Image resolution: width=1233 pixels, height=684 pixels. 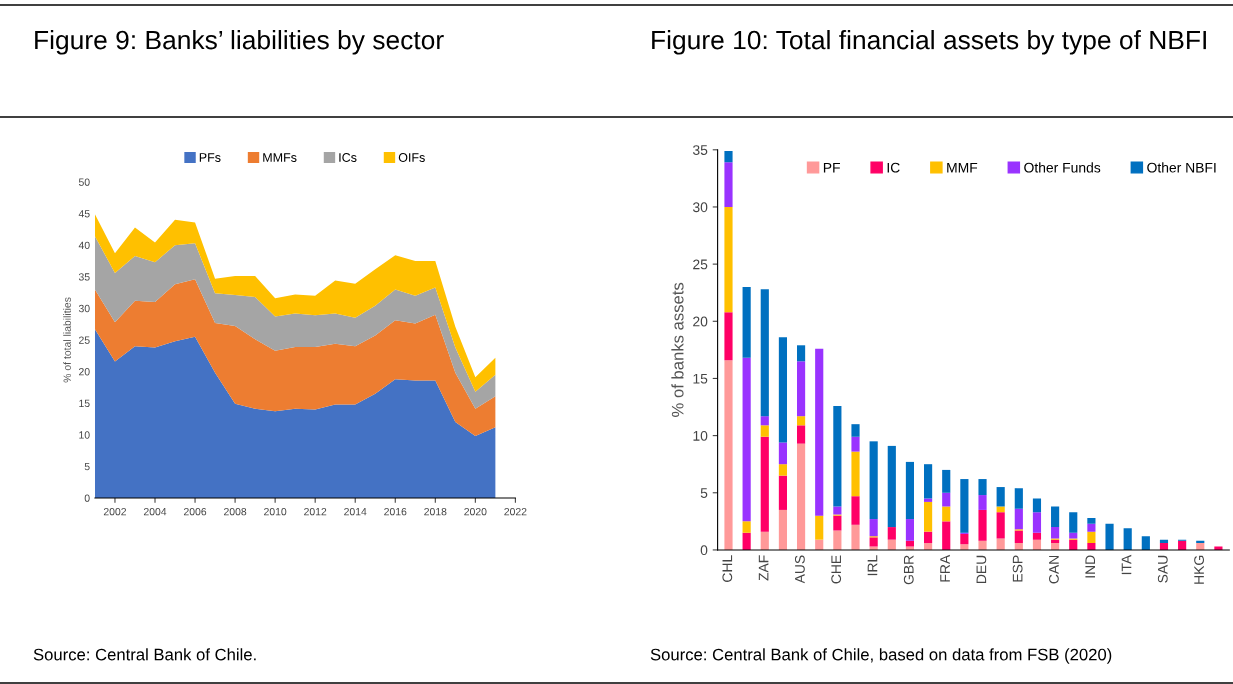 What do you see at coordinates (677, 349) in the screenshot?
I see `y-axis-title: % of banks assets` at bounding box center [677, 349].